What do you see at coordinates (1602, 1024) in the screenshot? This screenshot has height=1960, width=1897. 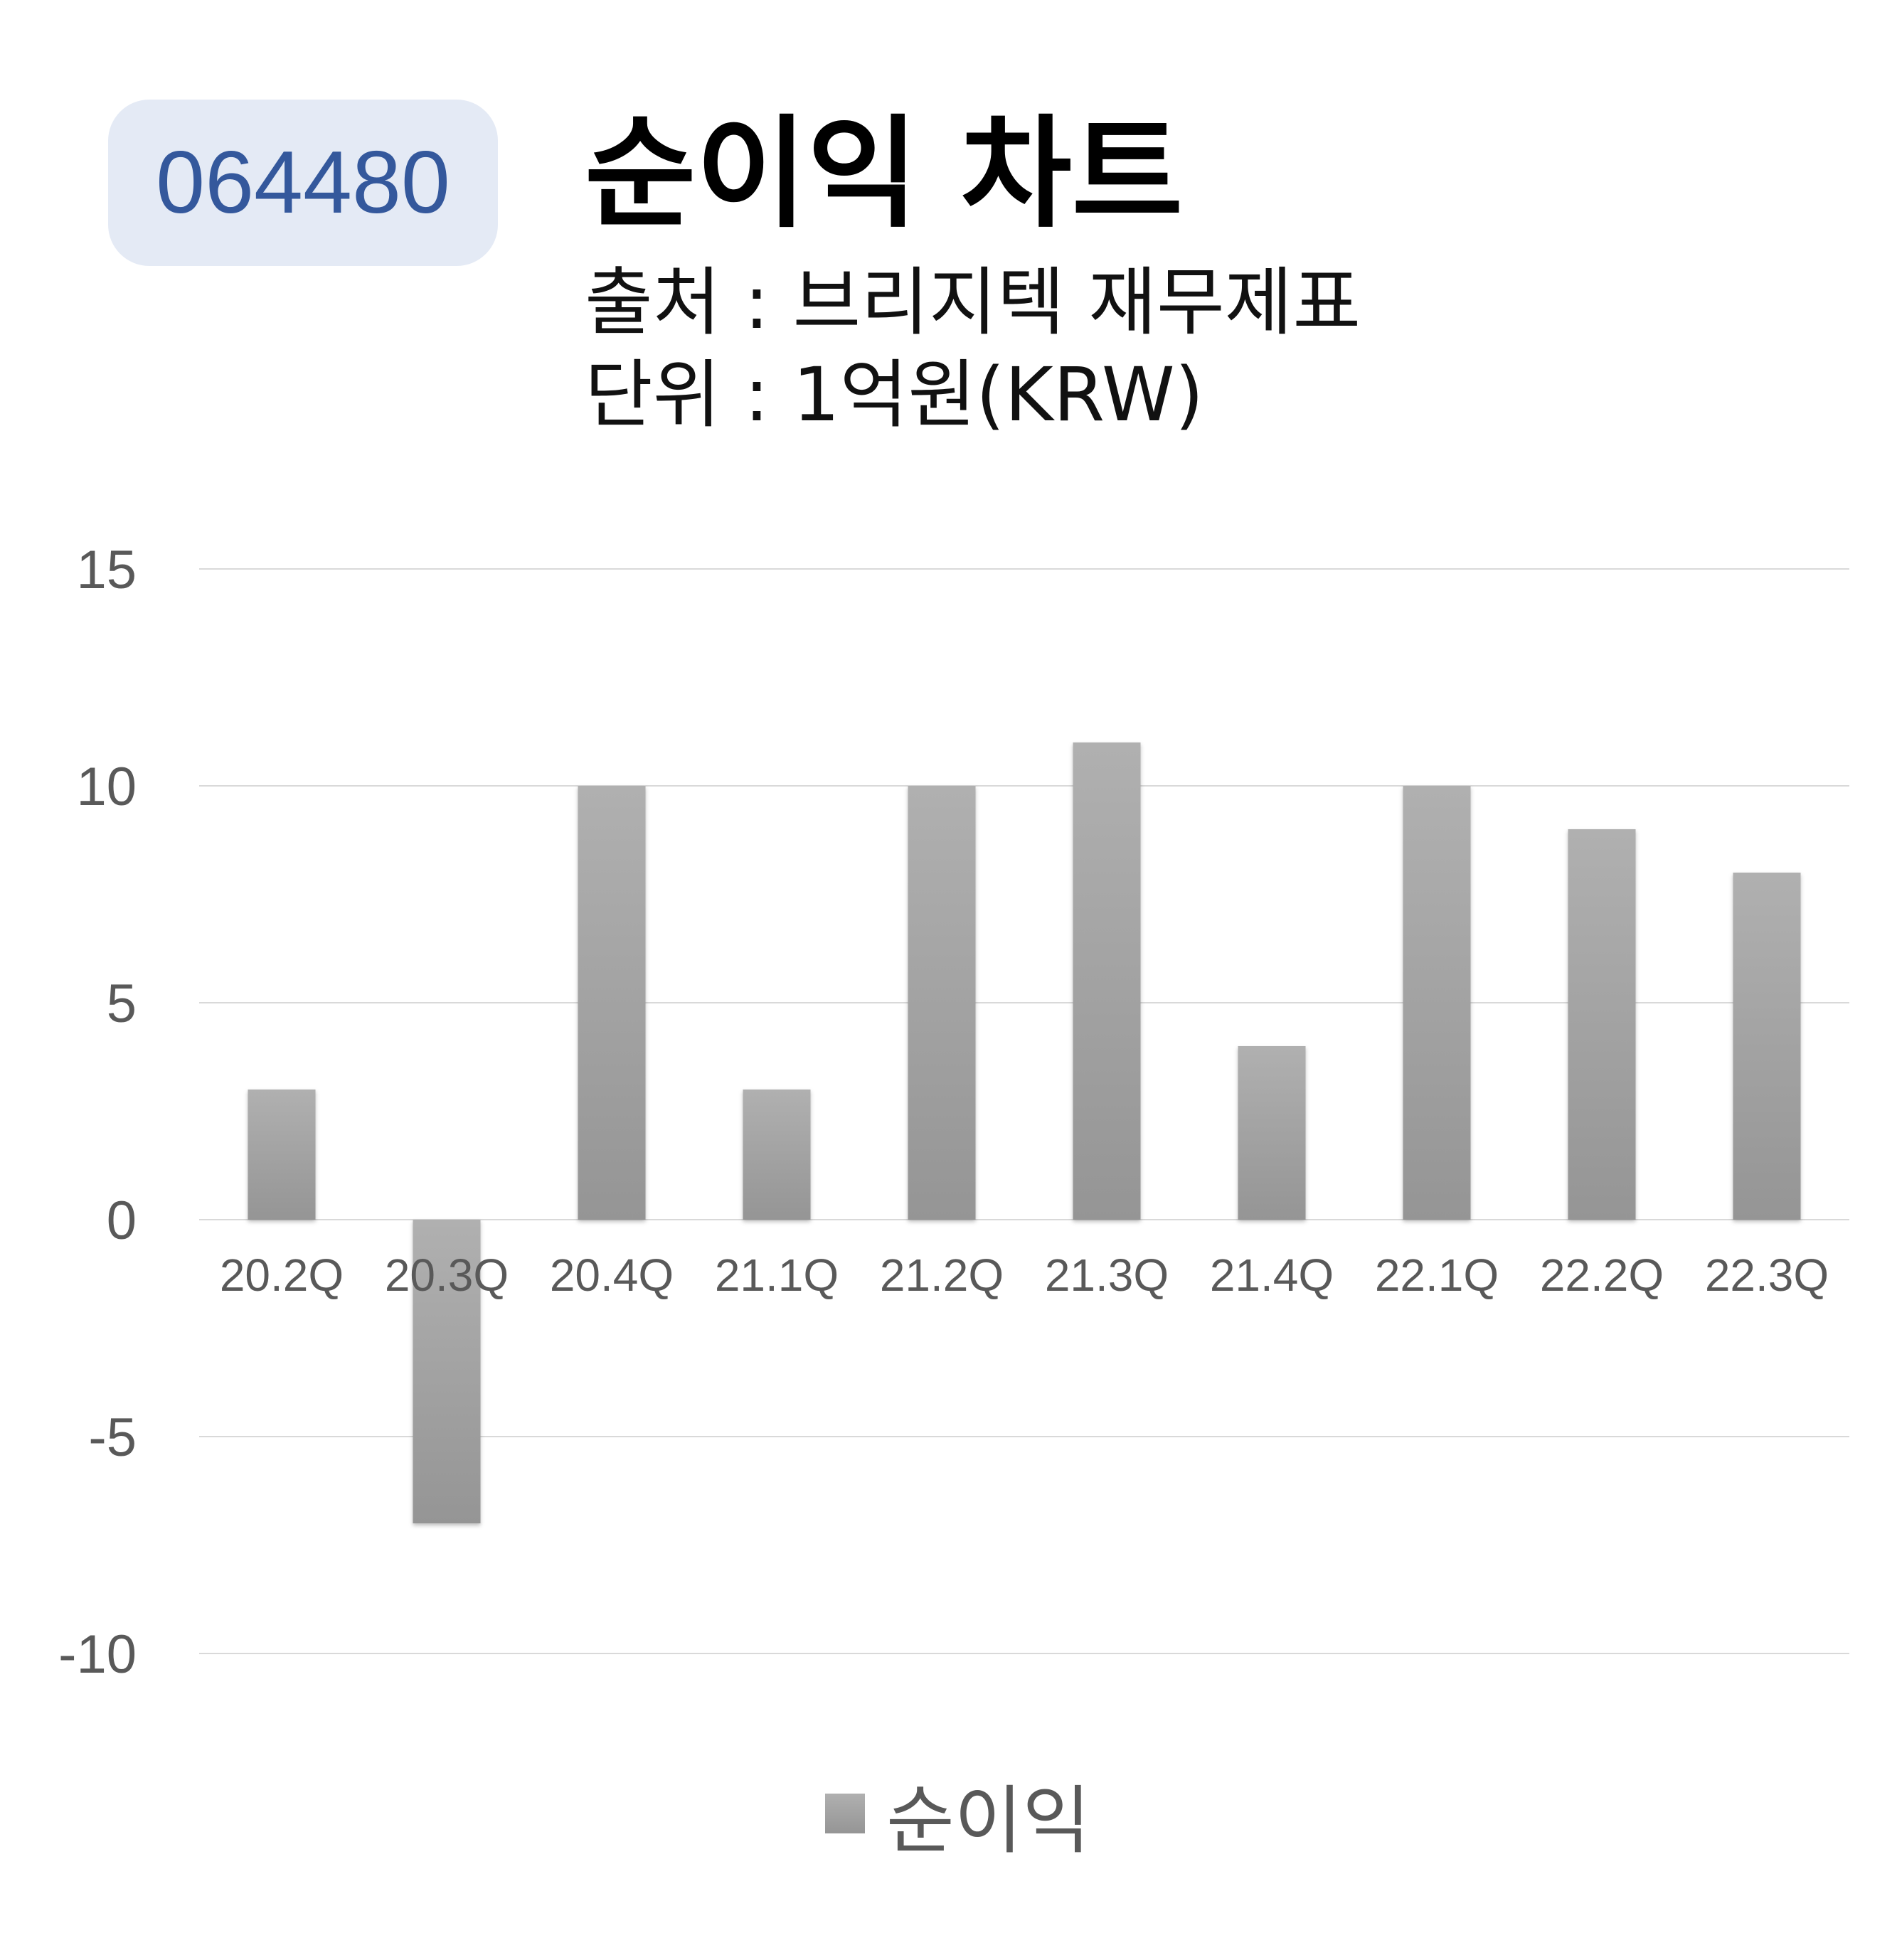 I see `bar-22.2Q` at bounding box center [1602, 1024].